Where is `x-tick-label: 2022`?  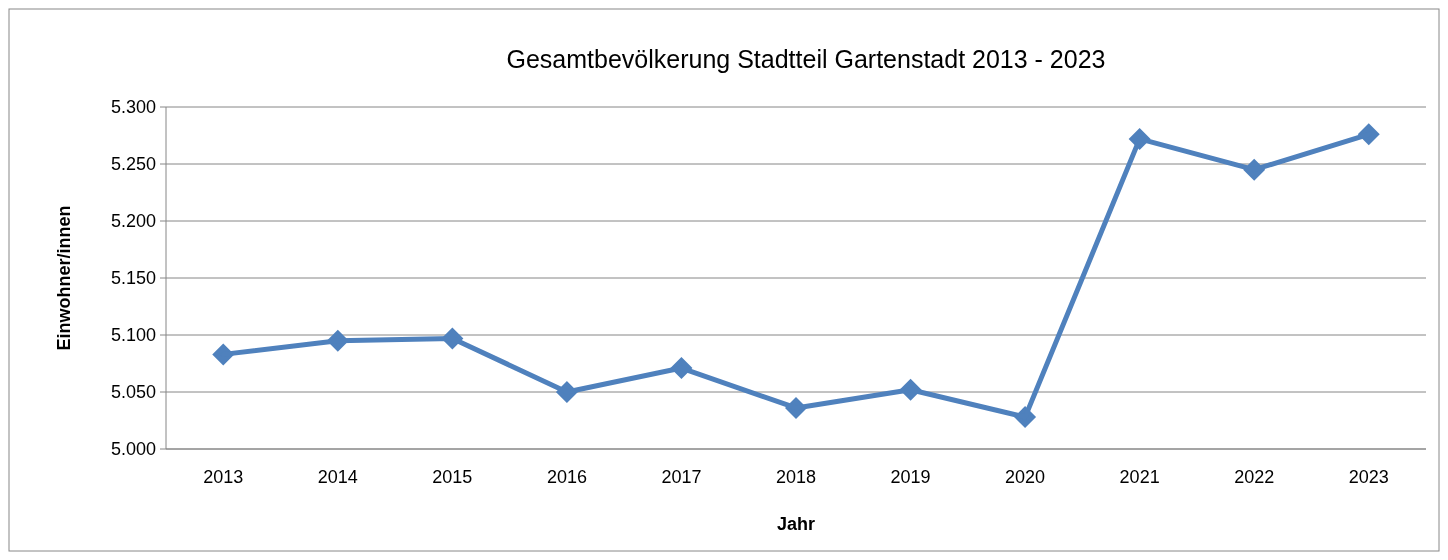 x-tick-label: 2022 is located at coordinates (1254, 477).